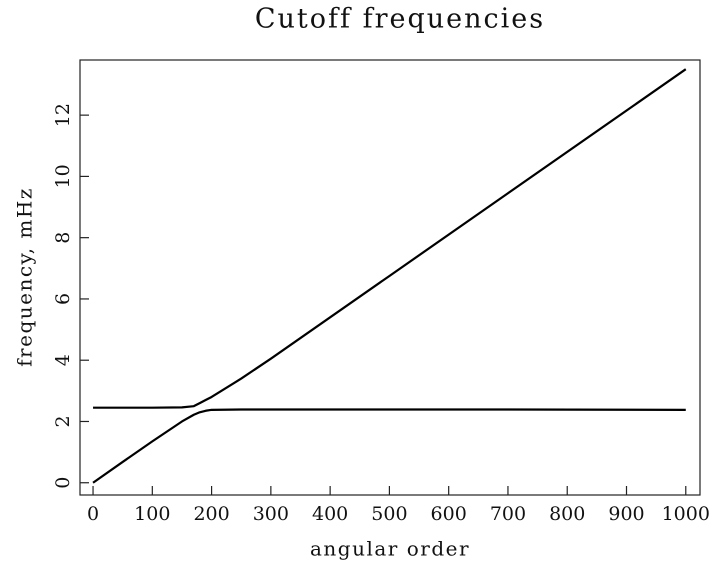 This screenshot has height=567, width=719. Describe the element at coordinates (626, 514) in the screenshot. I see `x-tick-label: 900` at that location.